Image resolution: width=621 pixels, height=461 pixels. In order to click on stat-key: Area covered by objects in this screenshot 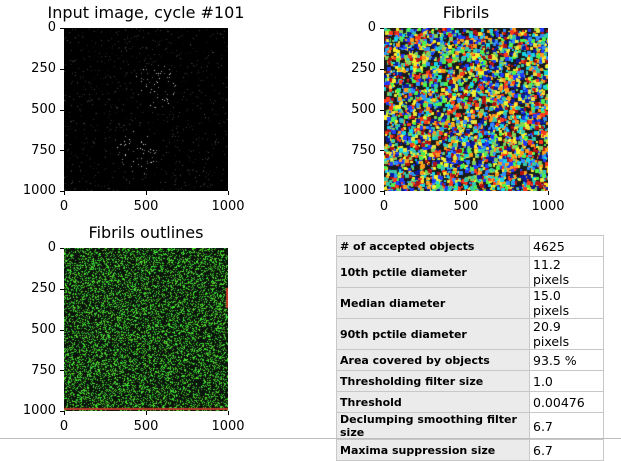, I will do `click(433, 360)`.